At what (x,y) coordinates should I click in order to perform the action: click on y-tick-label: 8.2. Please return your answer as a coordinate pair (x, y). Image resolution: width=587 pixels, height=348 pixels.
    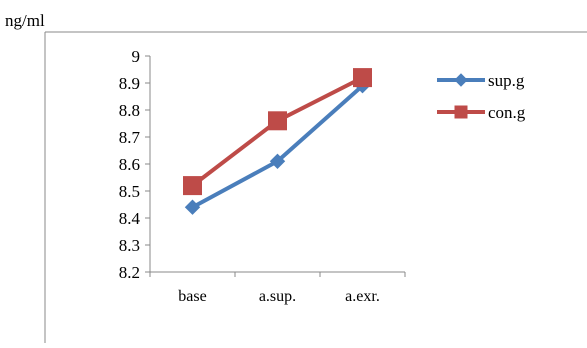
    Looking at the image, I should click on (129, 272).